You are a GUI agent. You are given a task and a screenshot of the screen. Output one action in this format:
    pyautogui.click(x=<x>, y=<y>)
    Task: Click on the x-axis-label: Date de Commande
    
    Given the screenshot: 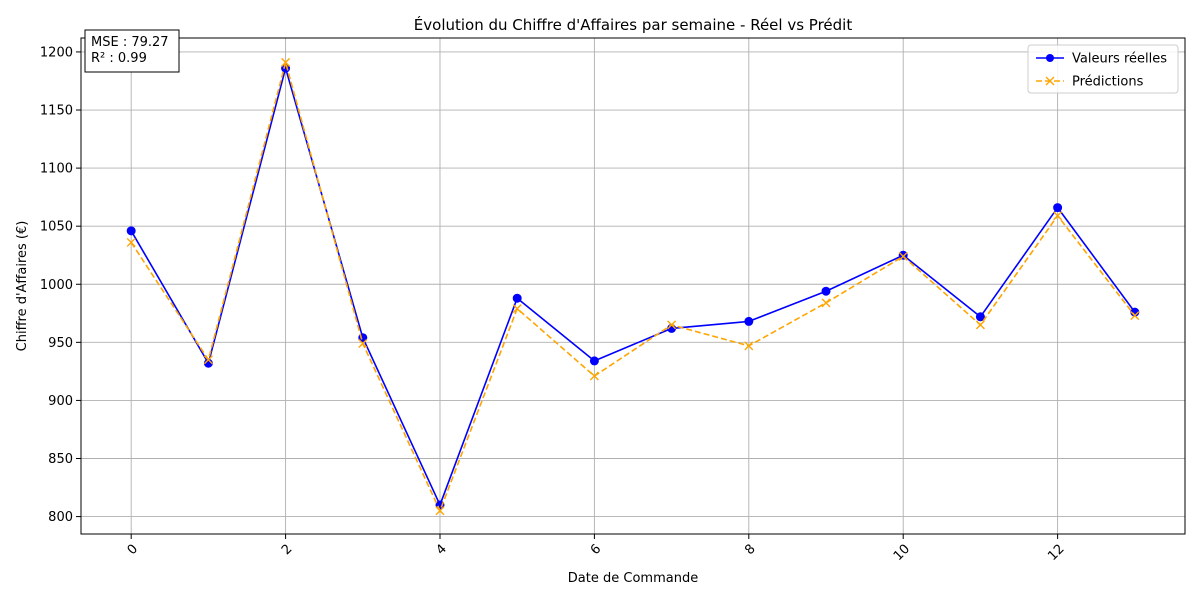 What is the action you would take?
    pyautogui.click(x=633, y=578)
    